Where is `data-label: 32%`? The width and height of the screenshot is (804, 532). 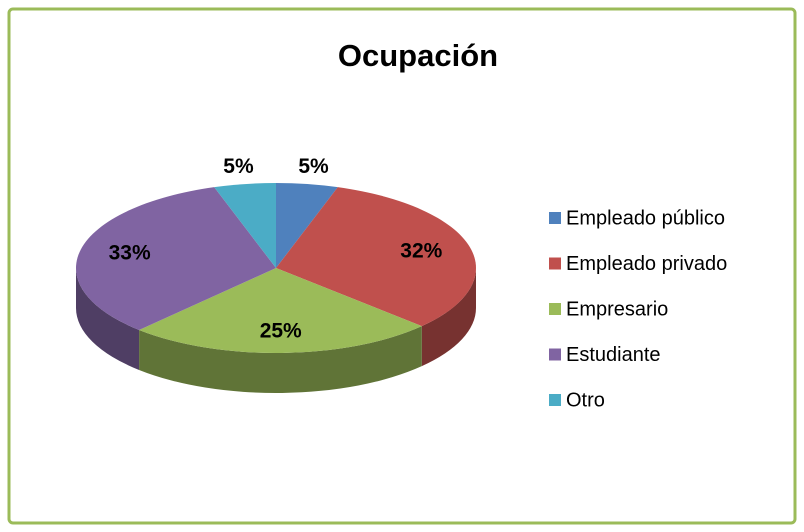
data-label: 32% is located at coordinates (421, 251).